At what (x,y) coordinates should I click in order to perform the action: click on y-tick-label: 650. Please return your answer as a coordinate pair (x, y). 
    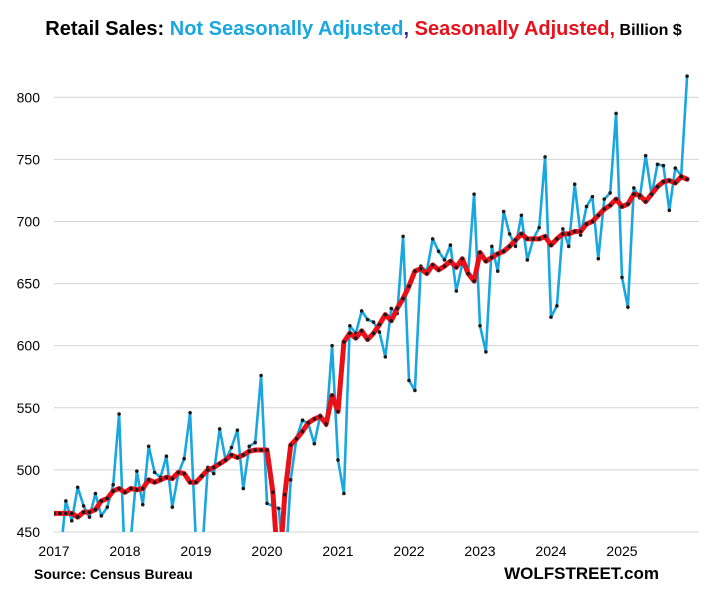
    Looking at the image, I should click on (29, 284).